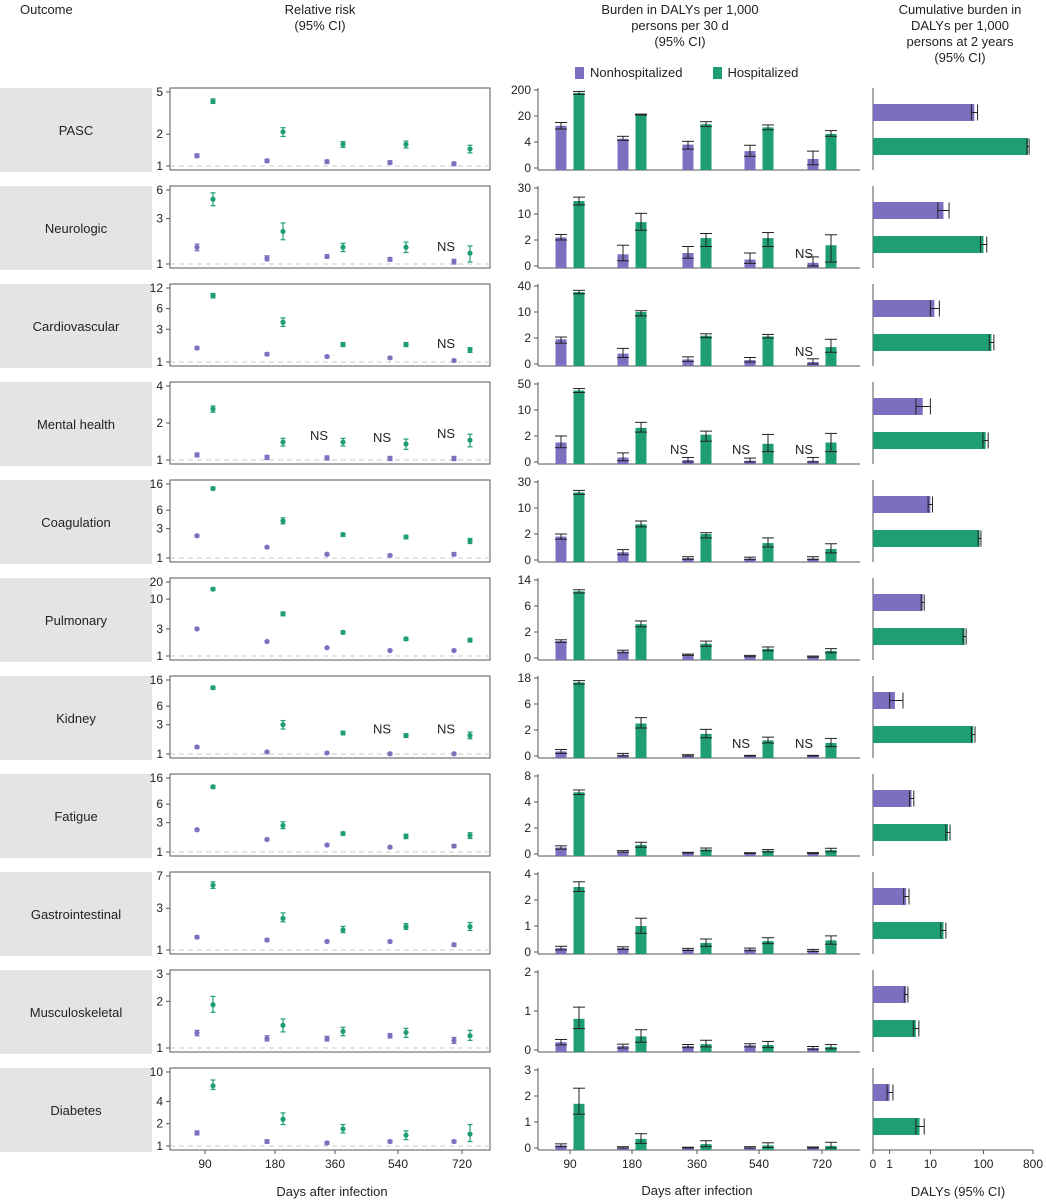 The image size is (1046, 1200). Describe the element at coordinates (525, 214) in the screenshot. I see `burden-tick-label: 10` at that location.